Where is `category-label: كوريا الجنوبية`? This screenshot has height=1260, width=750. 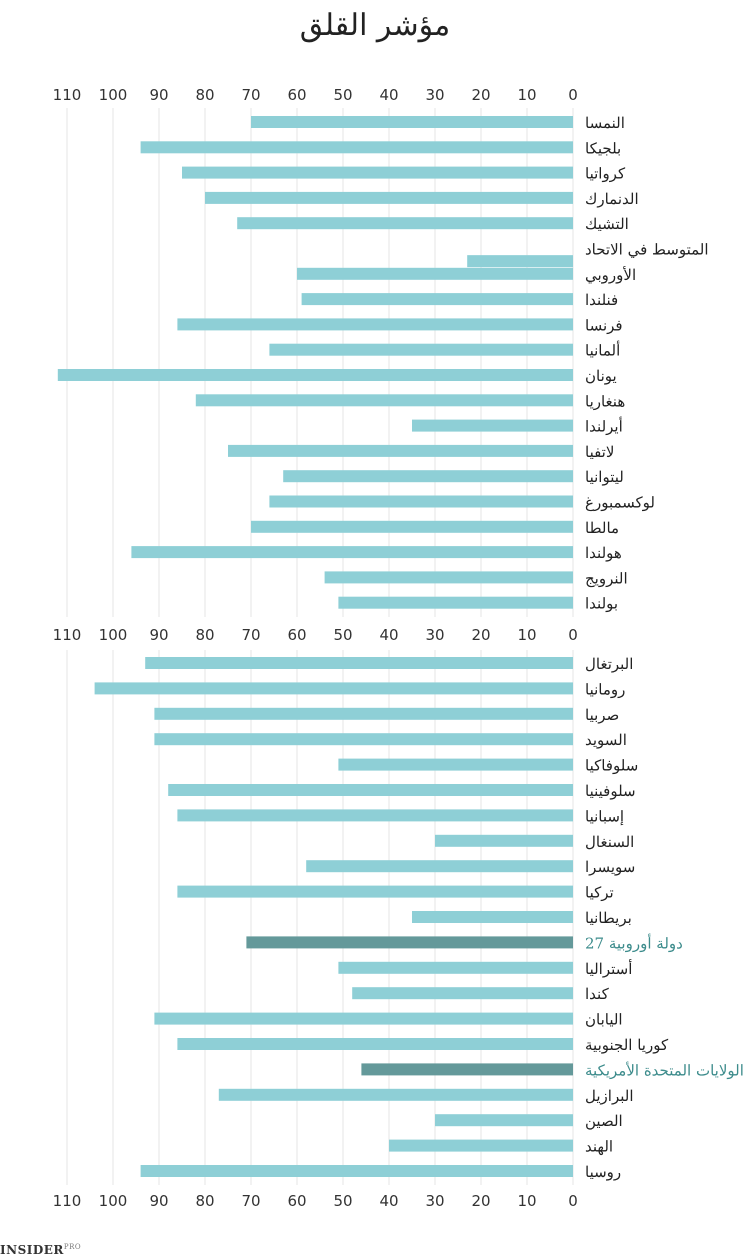
category-label: كوريا الجنوبية is located at coordinates (627, 1045).